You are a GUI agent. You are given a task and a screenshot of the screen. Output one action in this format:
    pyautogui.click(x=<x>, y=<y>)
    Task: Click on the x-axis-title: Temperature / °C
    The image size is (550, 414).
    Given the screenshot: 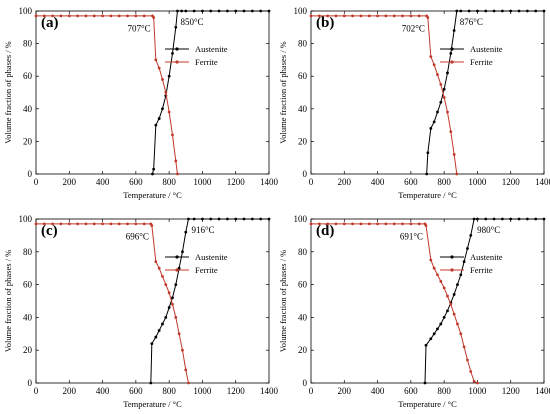 What is the action you would take?
    pyautogui.click(x=152, y=404)
    